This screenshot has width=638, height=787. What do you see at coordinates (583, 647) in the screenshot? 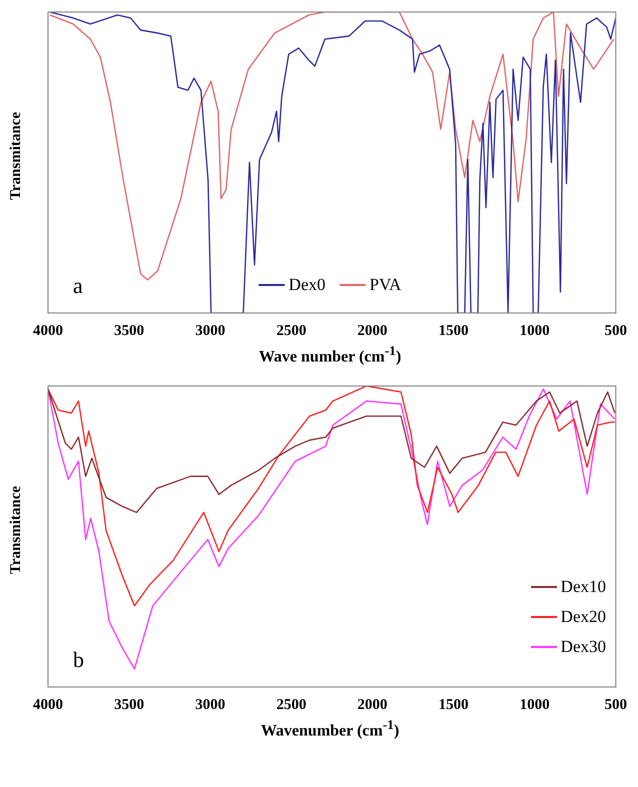
I see `legend-label: Dex30` at bounding box center [583, 647].